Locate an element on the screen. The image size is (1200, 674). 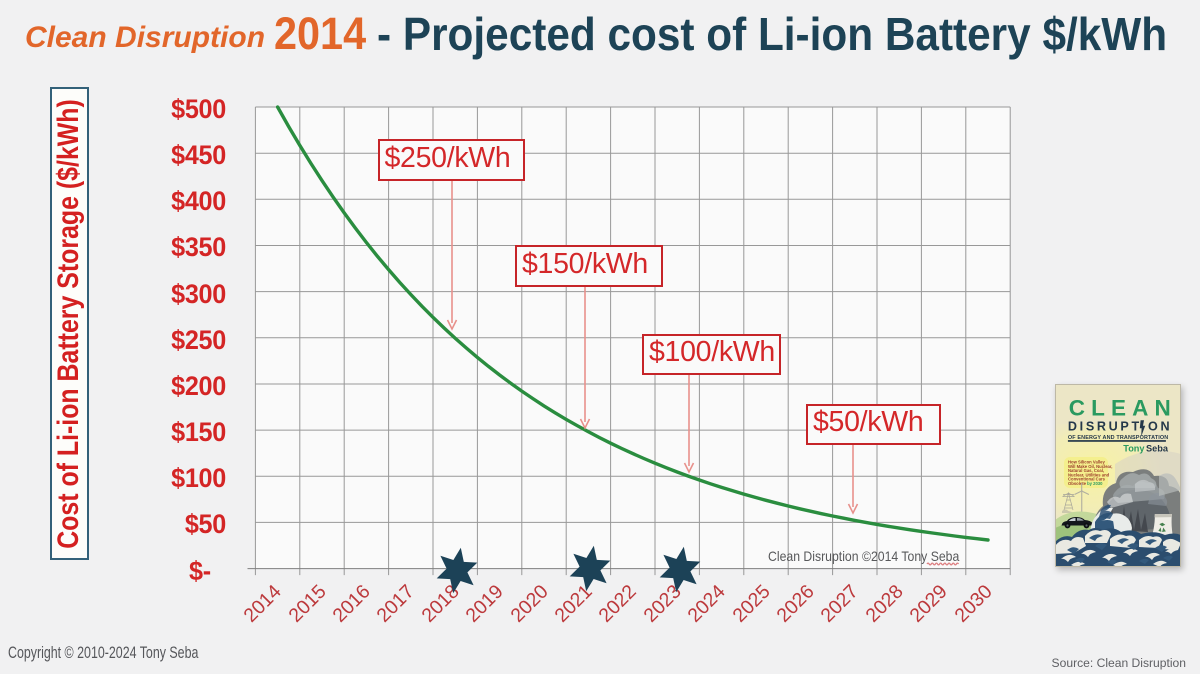
svg-text: How Silicon Valley is located at coordinates (1086, 462).